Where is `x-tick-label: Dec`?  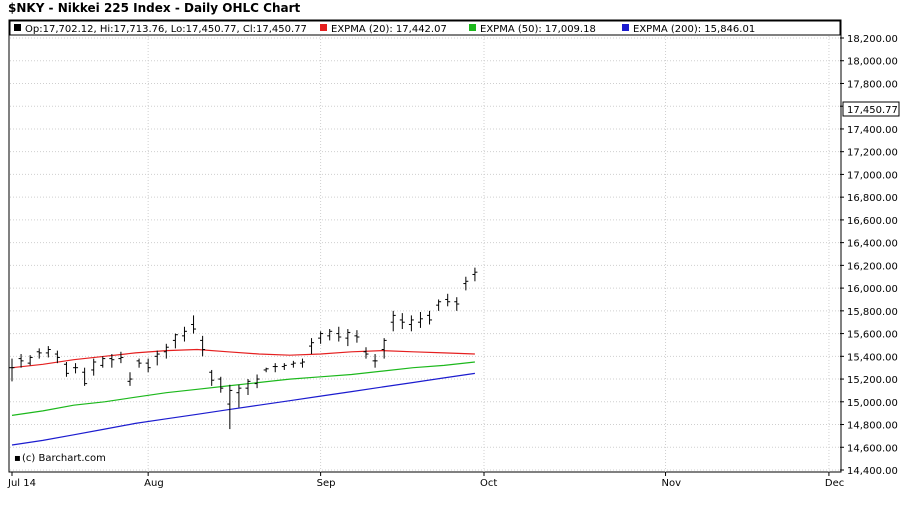
x-tick-label: Dec is located at coordinates (834, 483).